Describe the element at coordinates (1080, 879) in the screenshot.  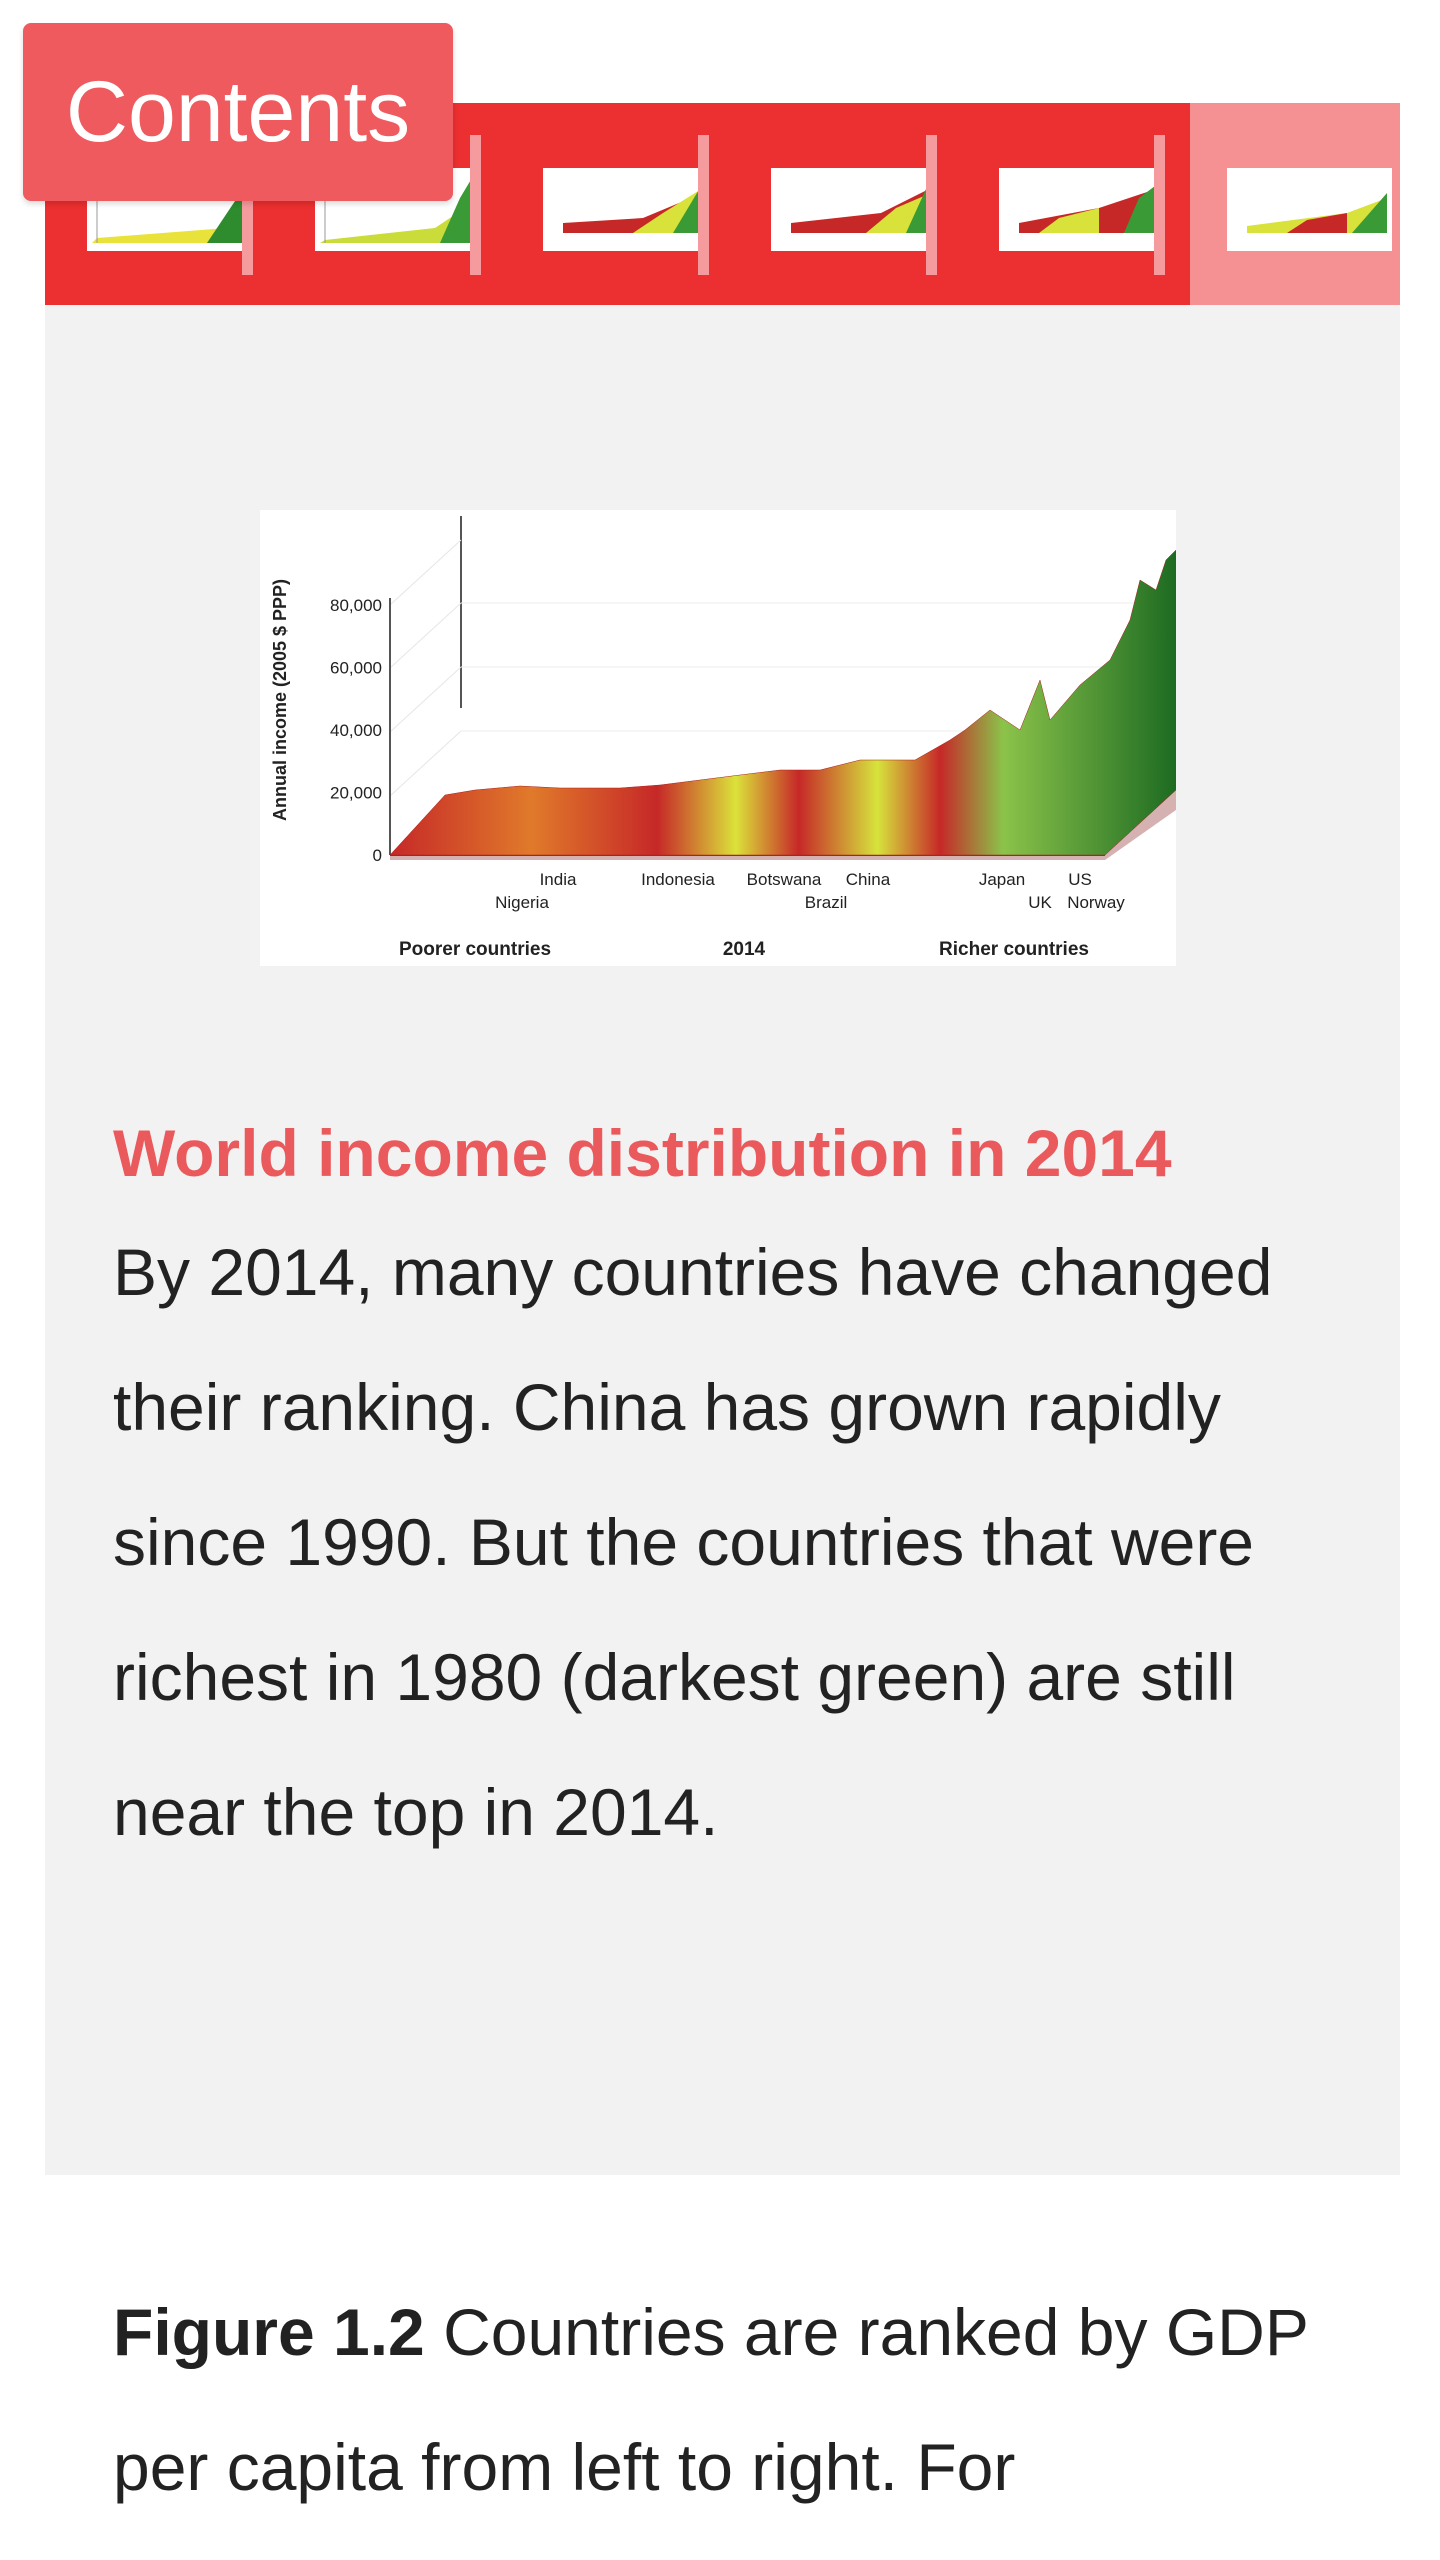
I see `chart-country-label: US` at that location.